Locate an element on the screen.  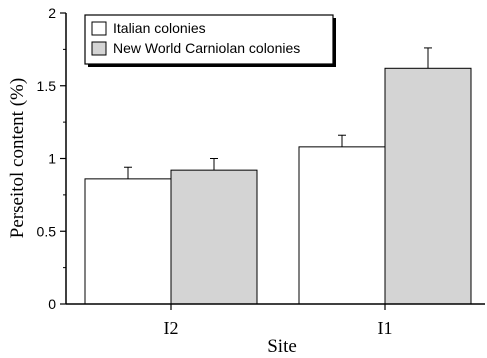
y-tick-label-0: 0 is located at coordinates (52, 304).